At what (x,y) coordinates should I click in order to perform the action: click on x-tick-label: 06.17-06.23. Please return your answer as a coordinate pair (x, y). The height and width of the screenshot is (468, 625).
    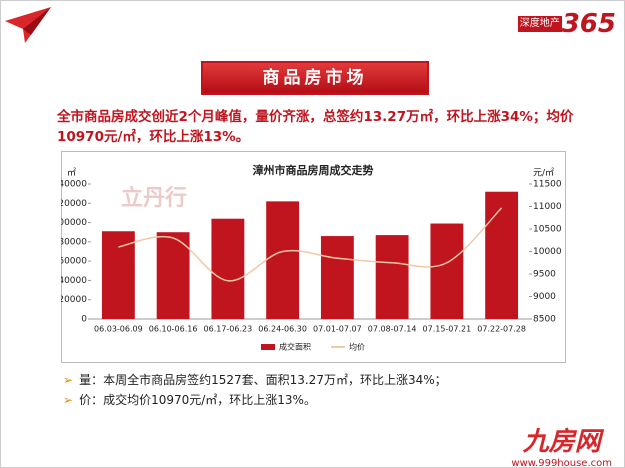
    Looking at the image, I should click on (228, 329).